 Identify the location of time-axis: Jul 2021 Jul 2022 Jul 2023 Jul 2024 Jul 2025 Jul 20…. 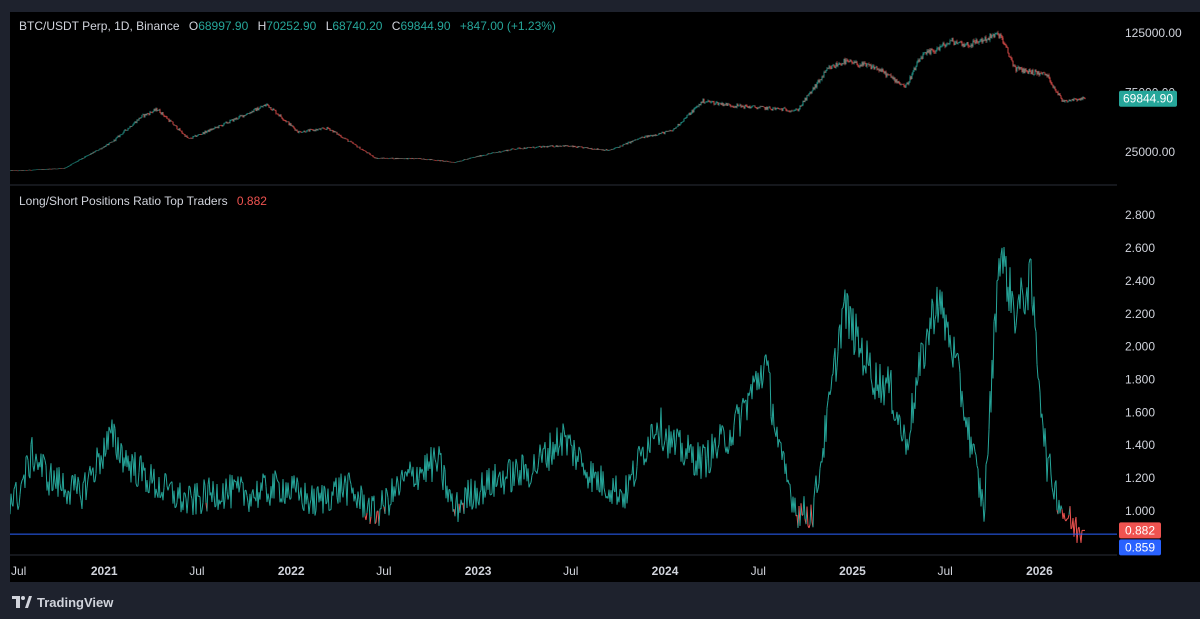
(532, 571).